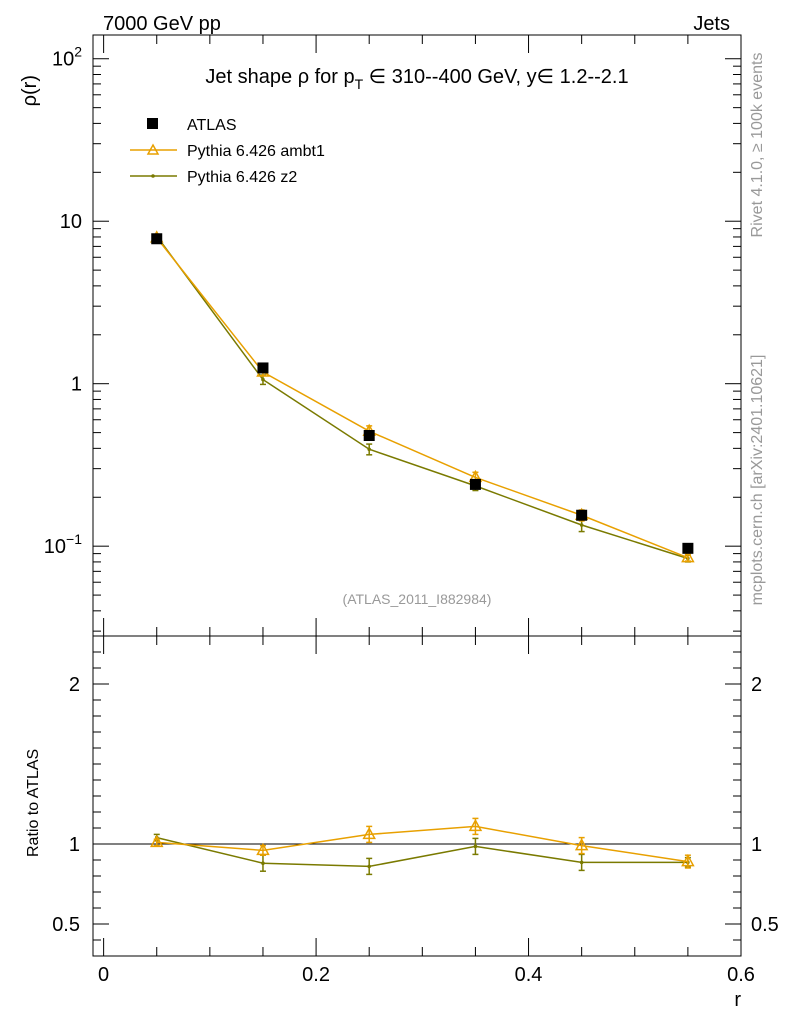  I want to click on rivet-label: Rivet 4.1.0, ≥ 100k events, so click(757, 145).